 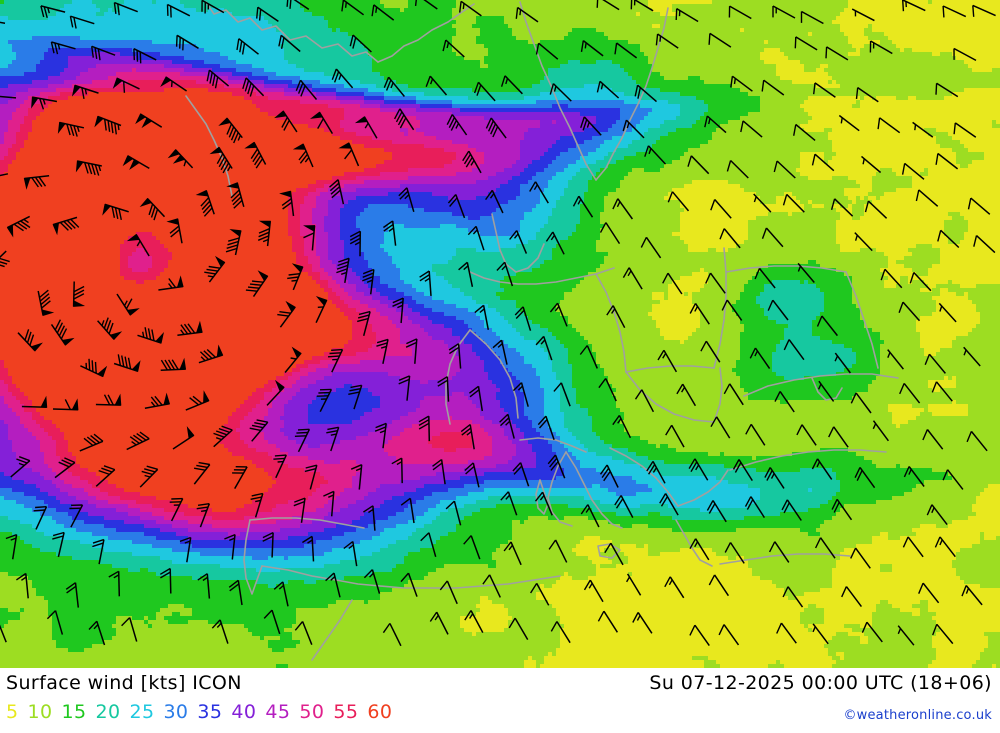 What do you see at coordinates (346, 712) in the screenshot?
I see `legend-item-55: 55` at bounding box center [346, 712].